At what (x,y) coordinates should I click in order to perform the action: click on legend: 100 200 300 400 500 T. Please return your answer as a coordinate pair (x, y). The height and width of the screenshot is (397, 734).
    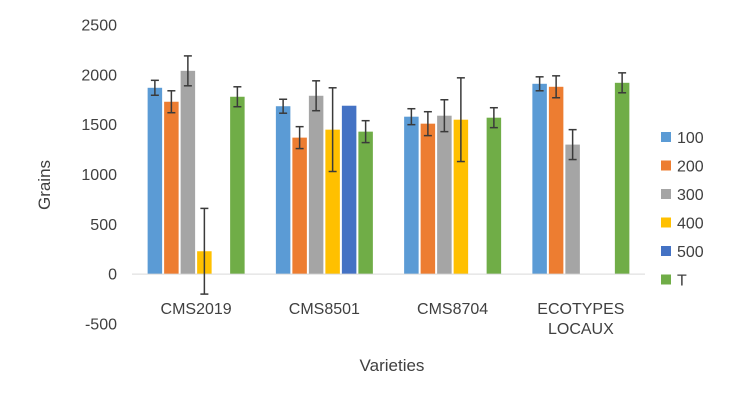
    Looking at the image, I should click on (682, 210).